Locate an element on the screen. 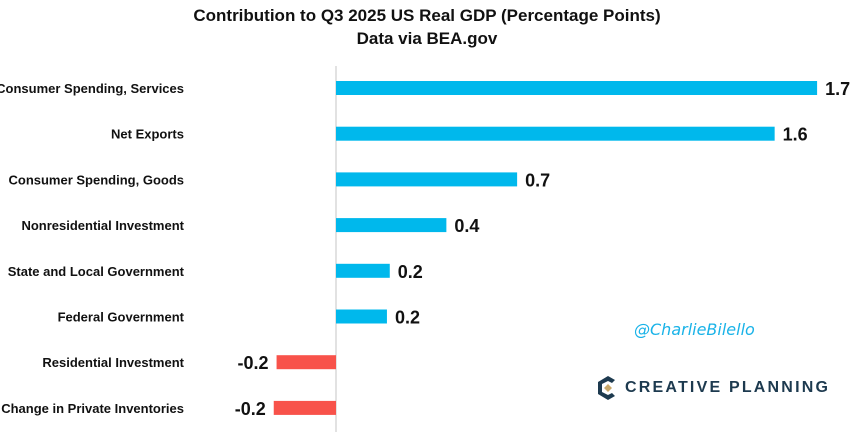 The height and width of the screenshot is (436, 854). category-label: Consumer Spending, Goods is located at coordinates (96, 179).